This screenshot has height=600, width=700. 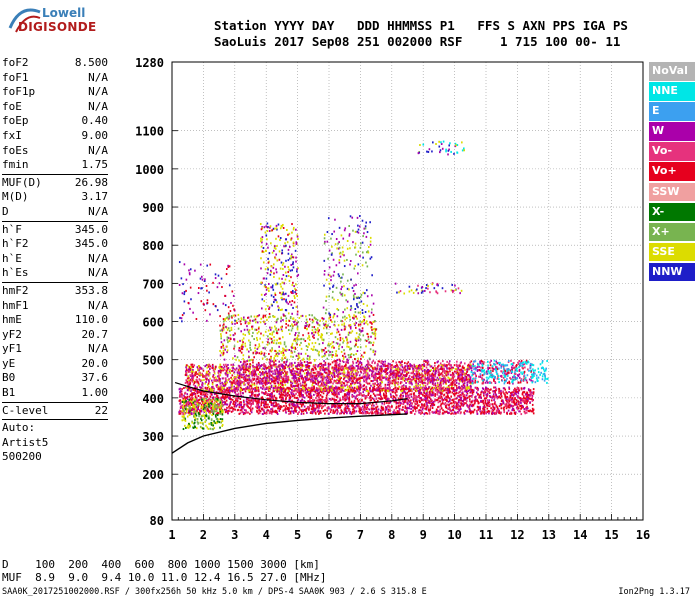 I want to click on param-row-d: D N/A, so click(x=55, y=212).